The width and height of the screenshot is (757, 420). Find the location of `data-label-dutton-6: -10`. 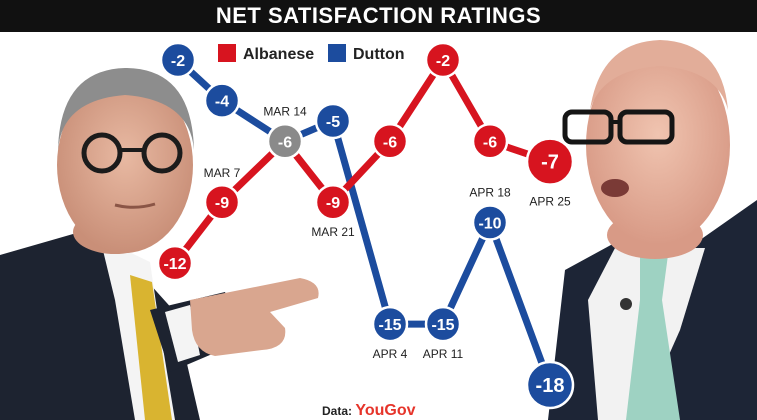

data-label-dutton-6: -10 is located at coordinates (489, 224).